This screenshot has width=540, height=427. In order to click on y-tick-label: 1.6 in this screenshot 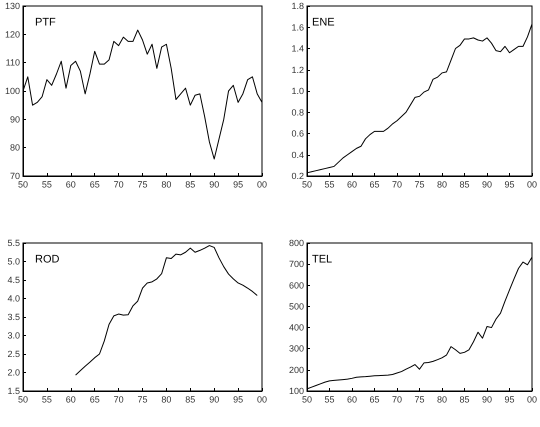, I will do `click(297, 27)`.